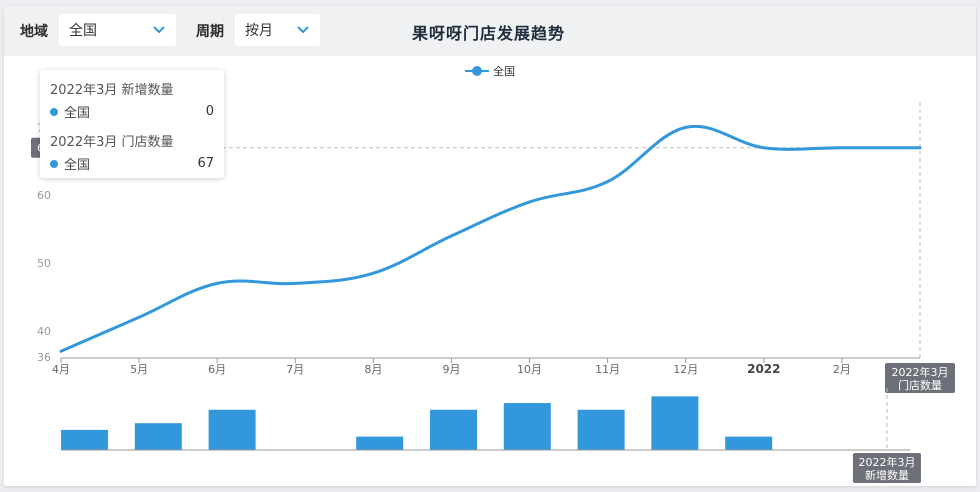 The height and width of the screenshot is (492, 980). I want to click on y-tick-label: 36, so click(44, 357).